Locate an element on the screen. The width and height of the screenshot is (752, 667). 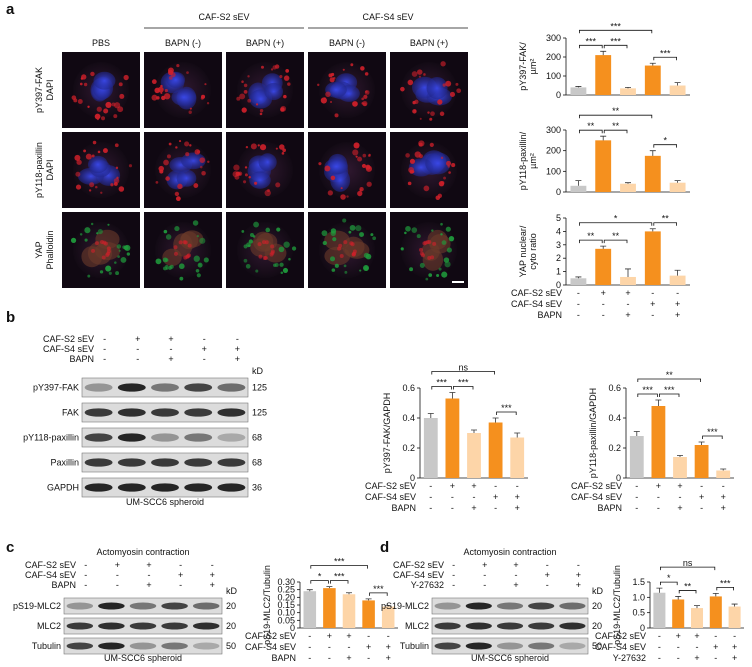
panel-label: a is located at coordinates (10, 9).